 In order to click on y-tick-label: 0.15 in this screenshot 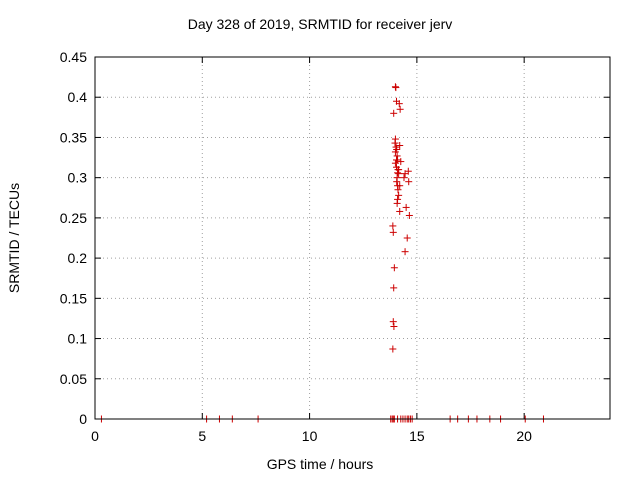, I will do `click(73, 298)`.